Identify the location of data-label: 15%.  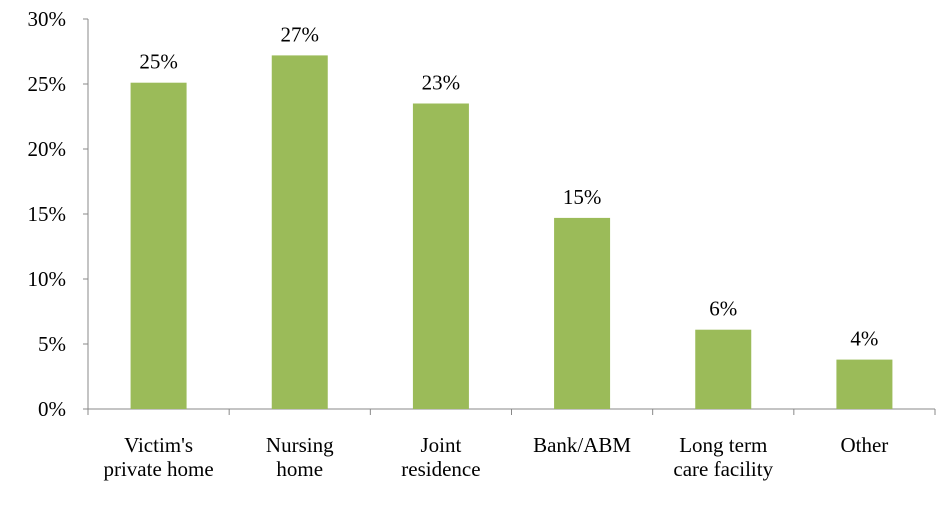
(582, 197).